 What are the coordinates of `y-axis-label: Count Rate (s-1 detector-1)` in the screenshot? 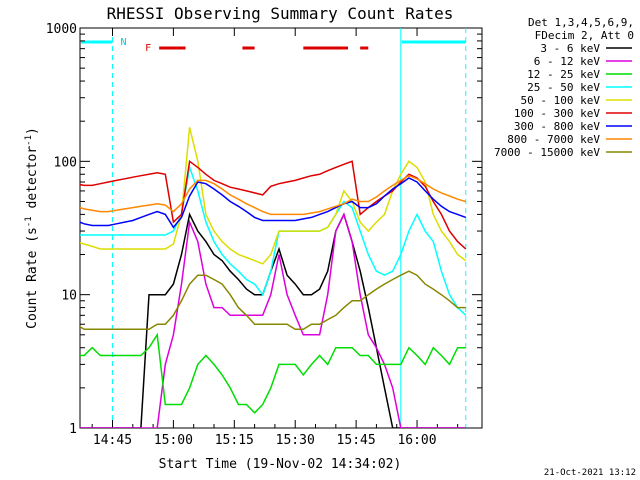 It's located at (32, 228).